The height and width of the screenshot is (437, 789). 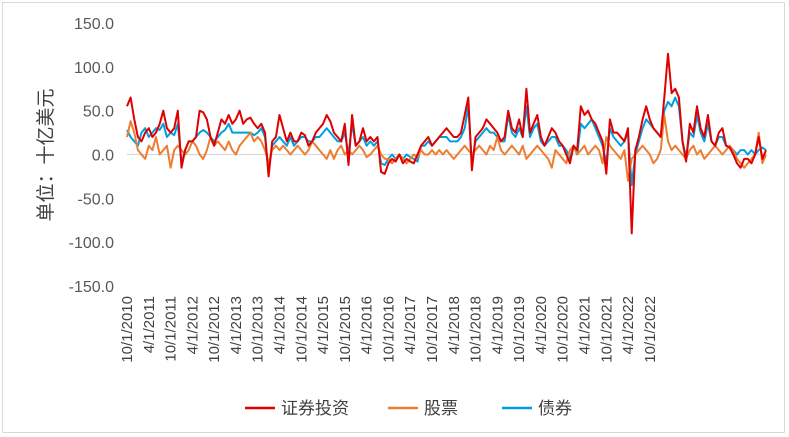 What do you see at coordinates (497, 325) in the screenshot?
I see `x-tick-label: 4/1/2019` at bounding box center [497, 325].